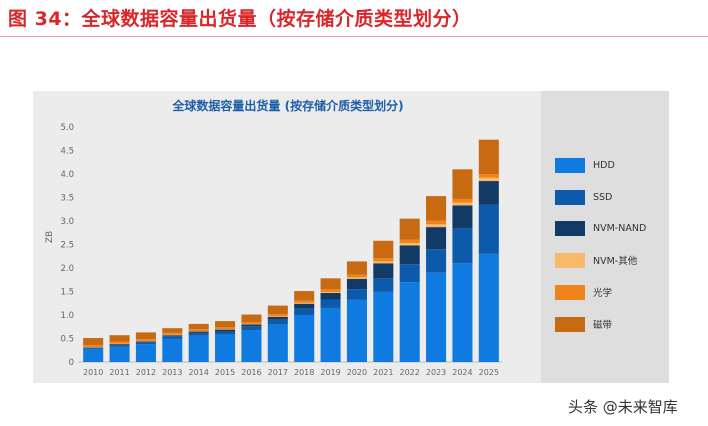 This screenshot has width=708, height=426. What do you see at coordinates (67, 128) in the screenshot?
I see `y-tick-label: 5.0` at bounding box center [67, 128].